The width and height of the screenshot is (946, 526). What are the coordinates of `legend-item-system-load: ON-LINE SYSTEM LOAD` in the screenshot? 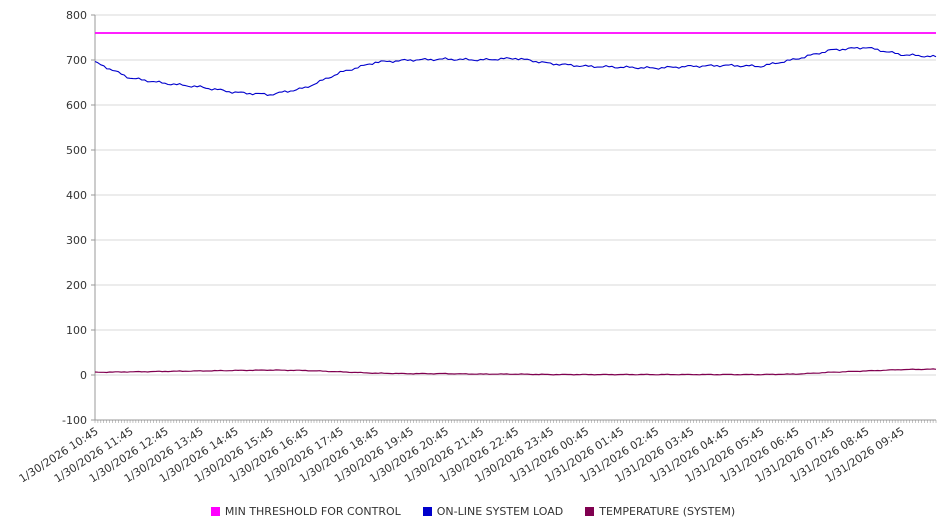 It's located at (493, 511).